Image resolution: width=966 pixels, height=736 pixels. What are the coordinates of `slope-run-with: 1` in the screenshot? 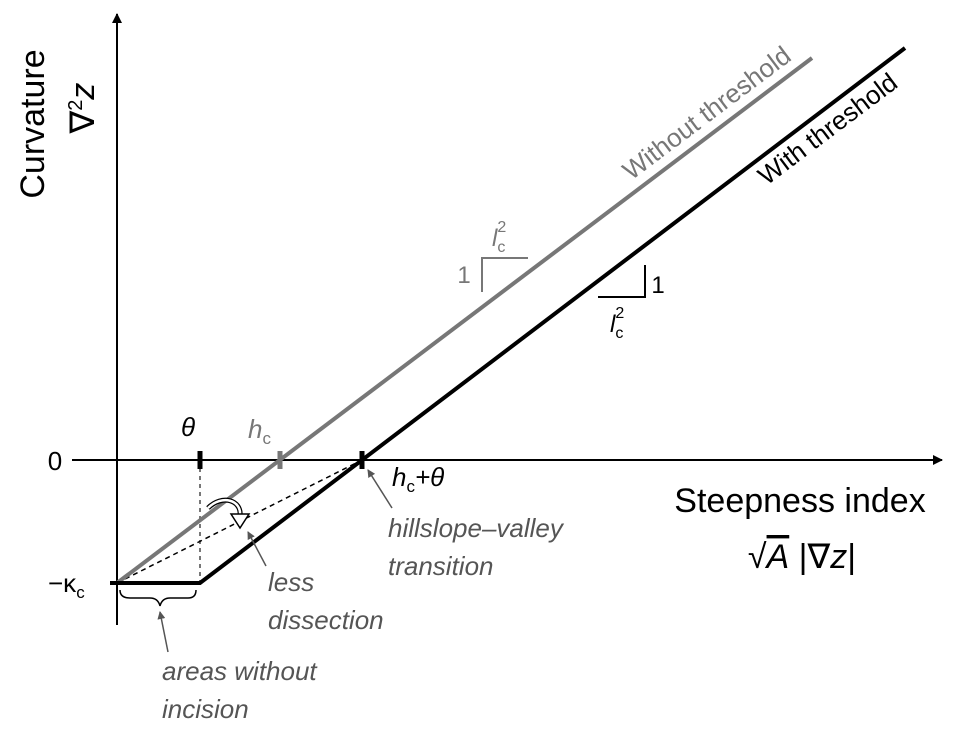 It's located at (657, 285).